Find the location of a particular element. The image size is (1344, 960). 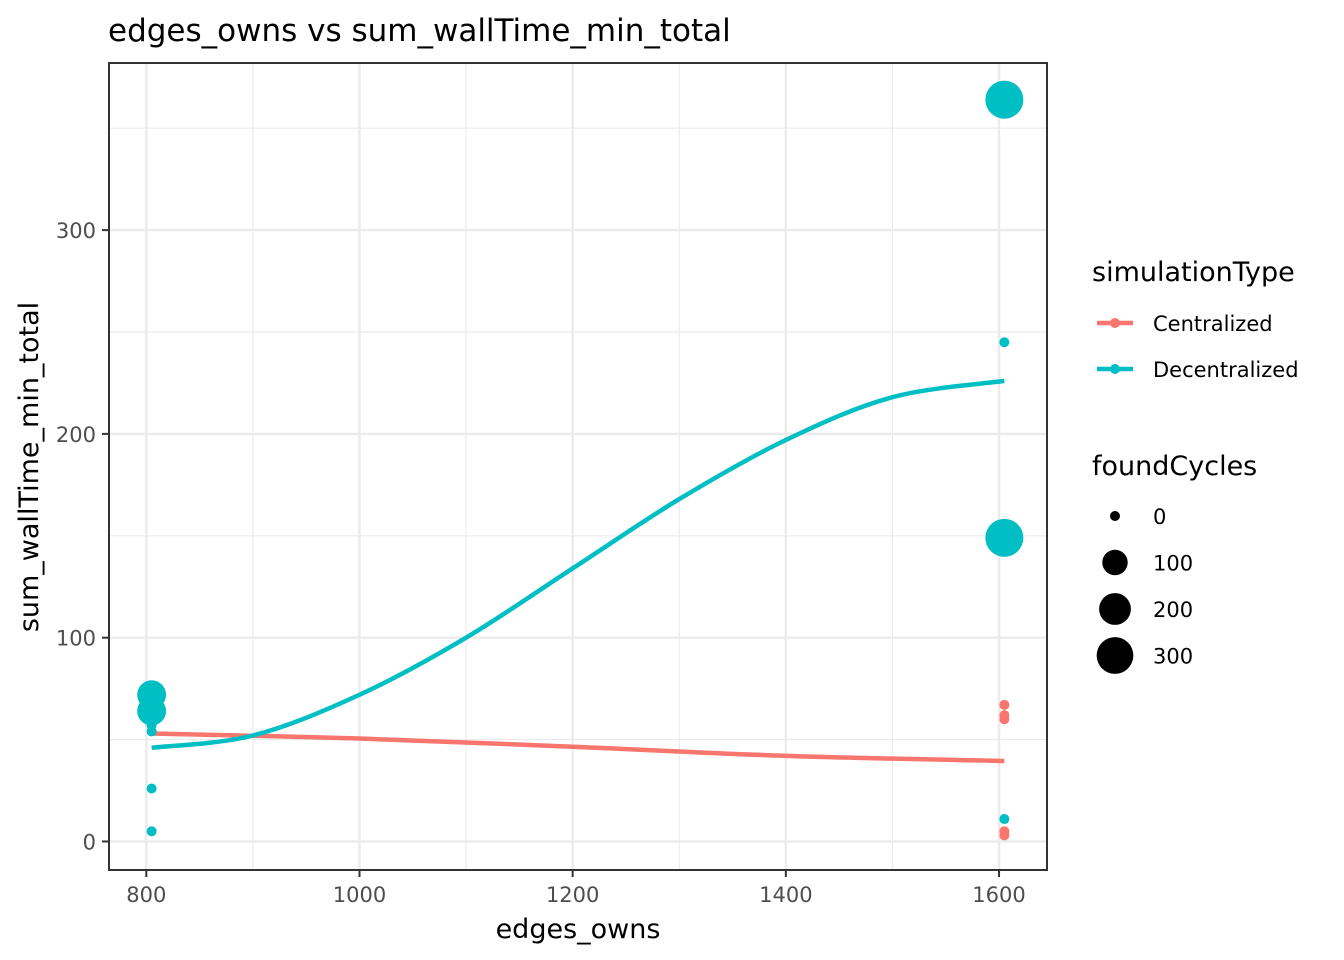

x-axis-title: edges_owns is located at coordinates (578, 929).